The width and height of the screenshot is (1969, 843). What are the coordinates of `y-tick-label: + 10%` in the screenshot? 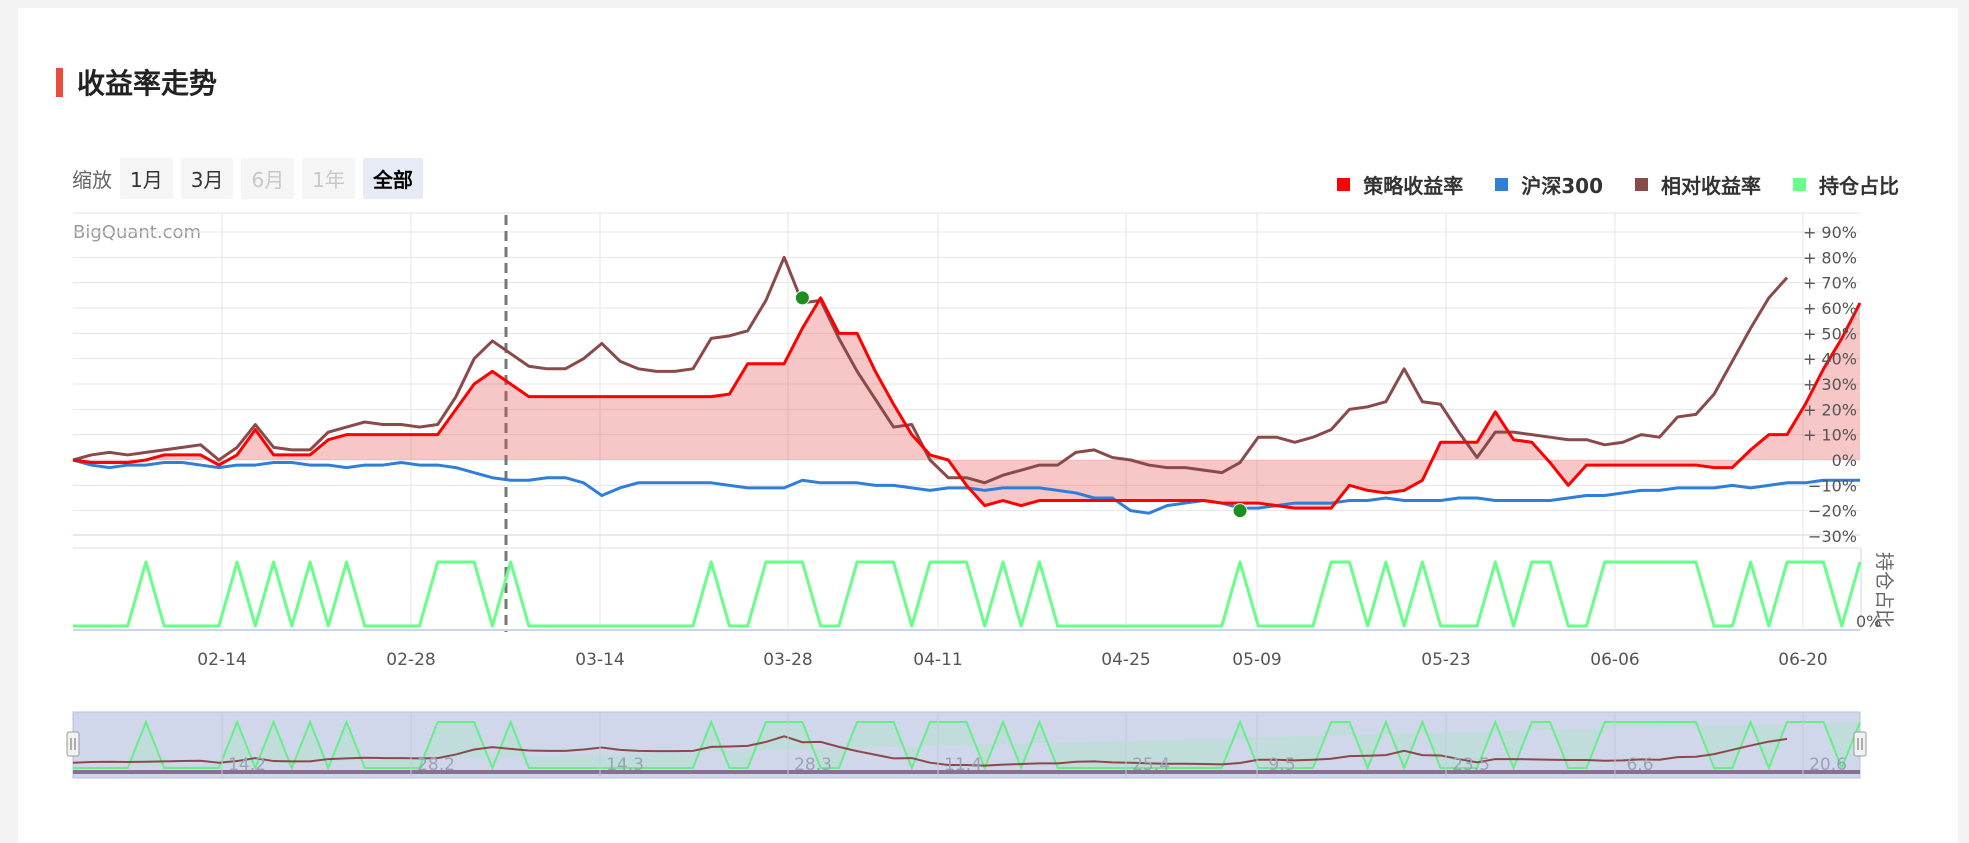 It's located at (1830, 435).